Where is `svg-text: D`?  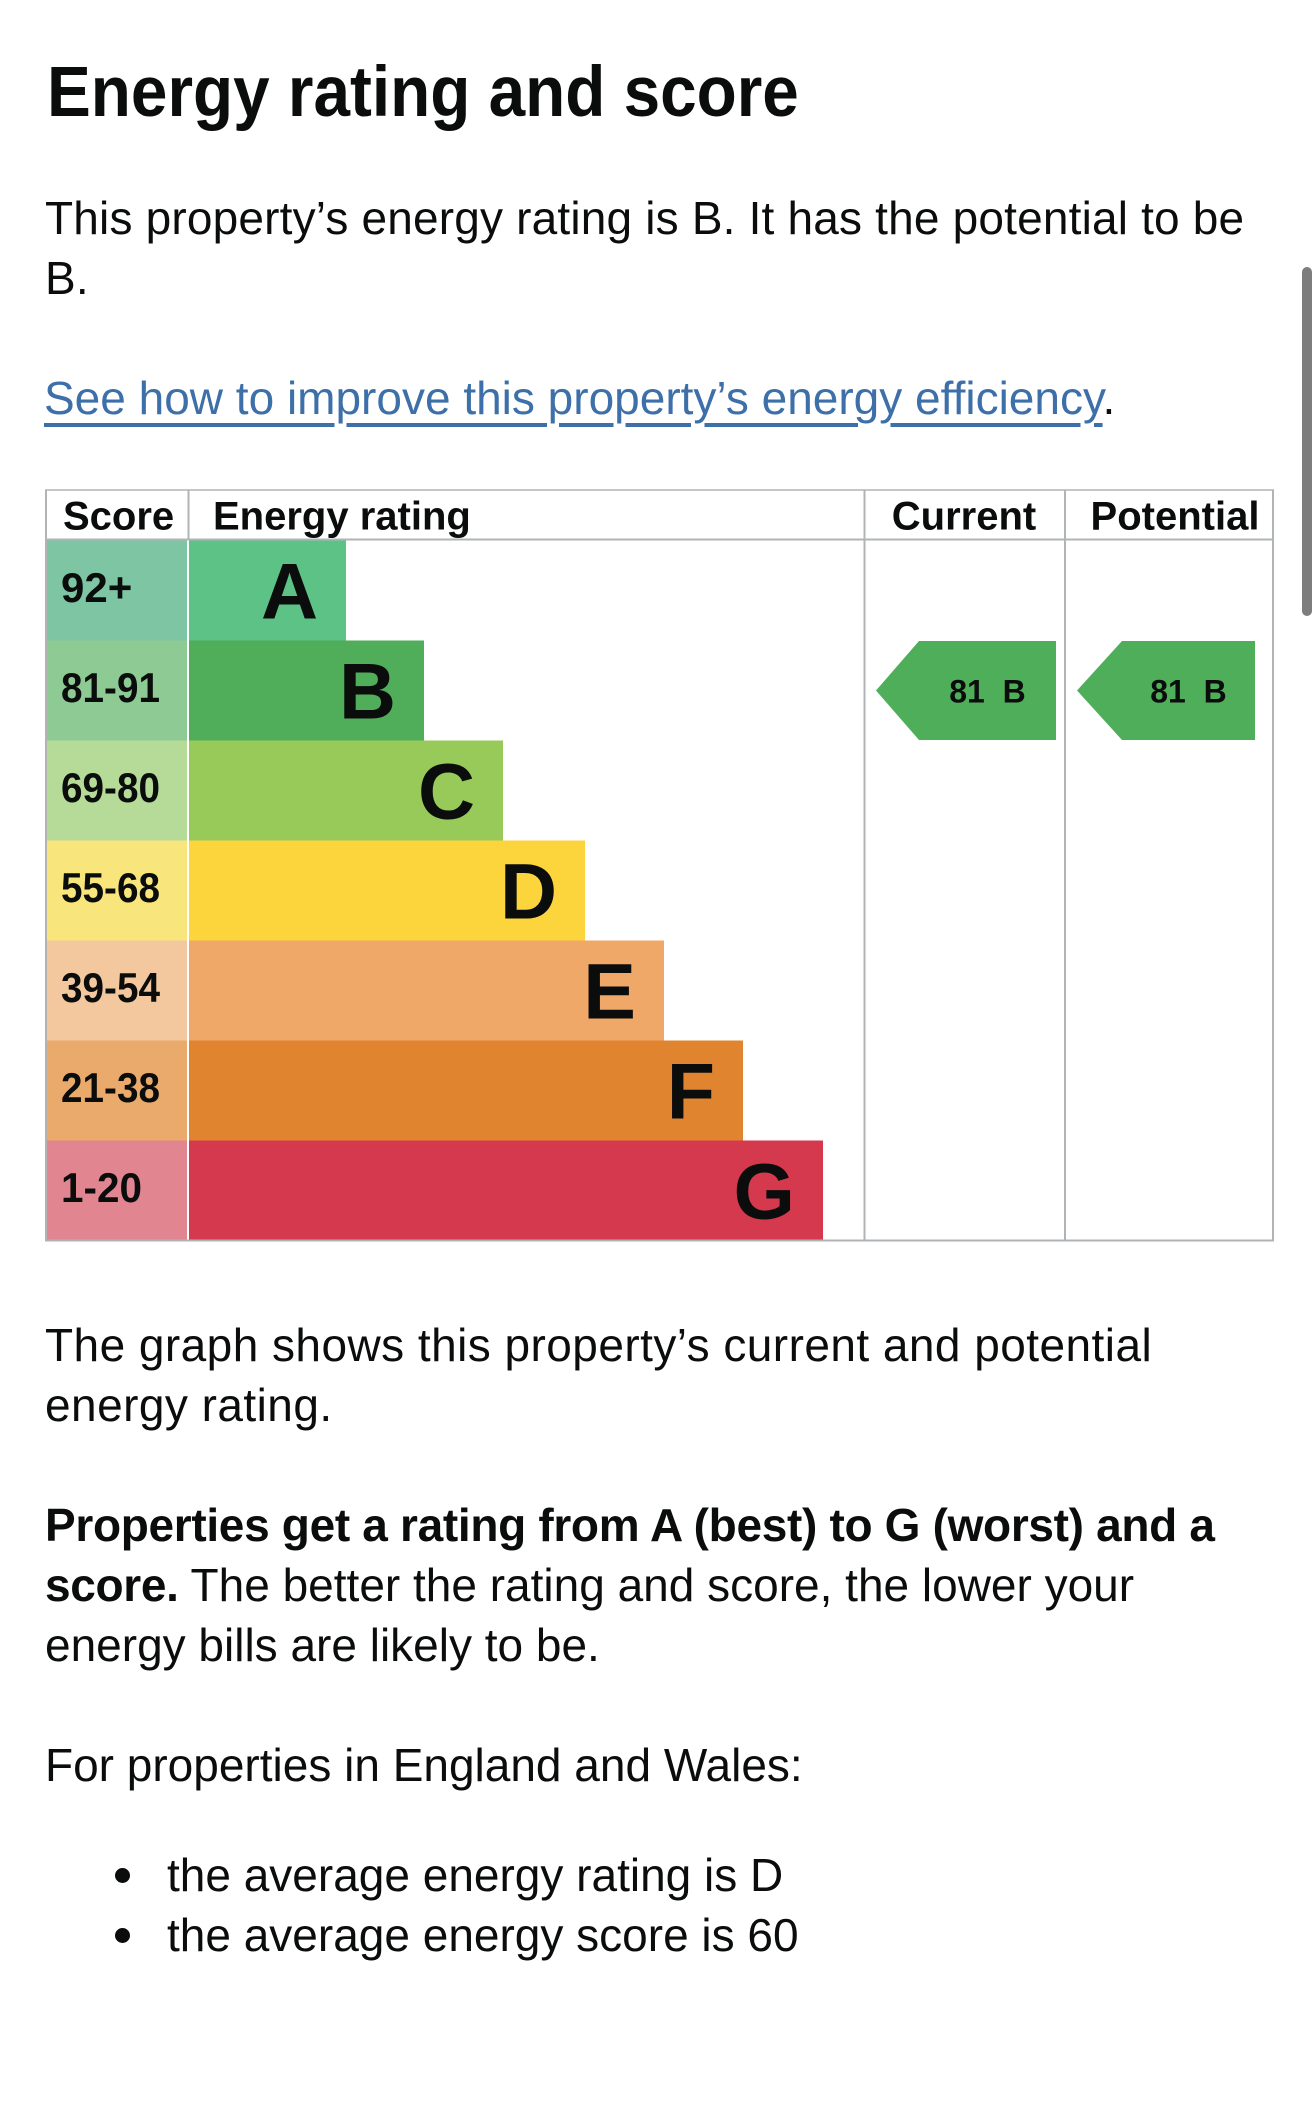
svg-text: D is located at coordinates (528, 891).